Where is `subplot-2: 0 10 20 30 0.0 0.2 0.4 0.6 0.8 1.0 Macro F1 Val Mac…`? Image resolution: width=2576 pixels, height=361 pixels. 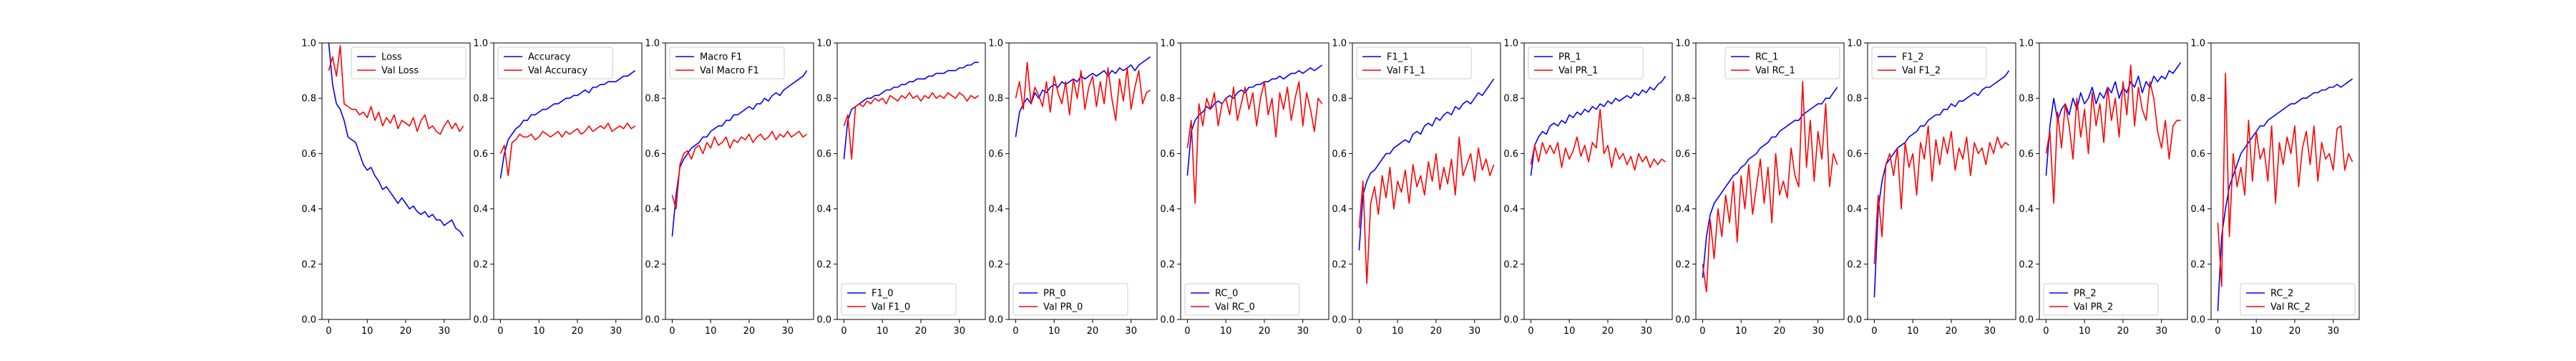
subplot-2: 0 10 20 30 0.0 0.2 0.4 0.6 0.8 1.0 Macro F1 Val Mac… is located at coordinates (729, 188).